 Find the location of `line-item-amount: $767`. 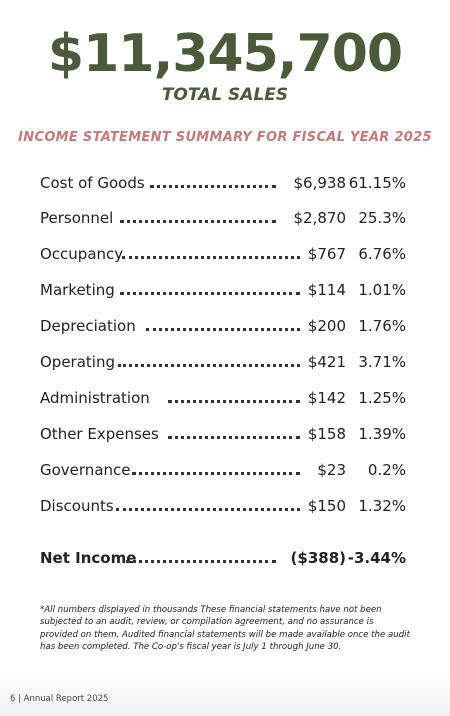

line-item-amount: $767 is located at coordinates (326, 254).